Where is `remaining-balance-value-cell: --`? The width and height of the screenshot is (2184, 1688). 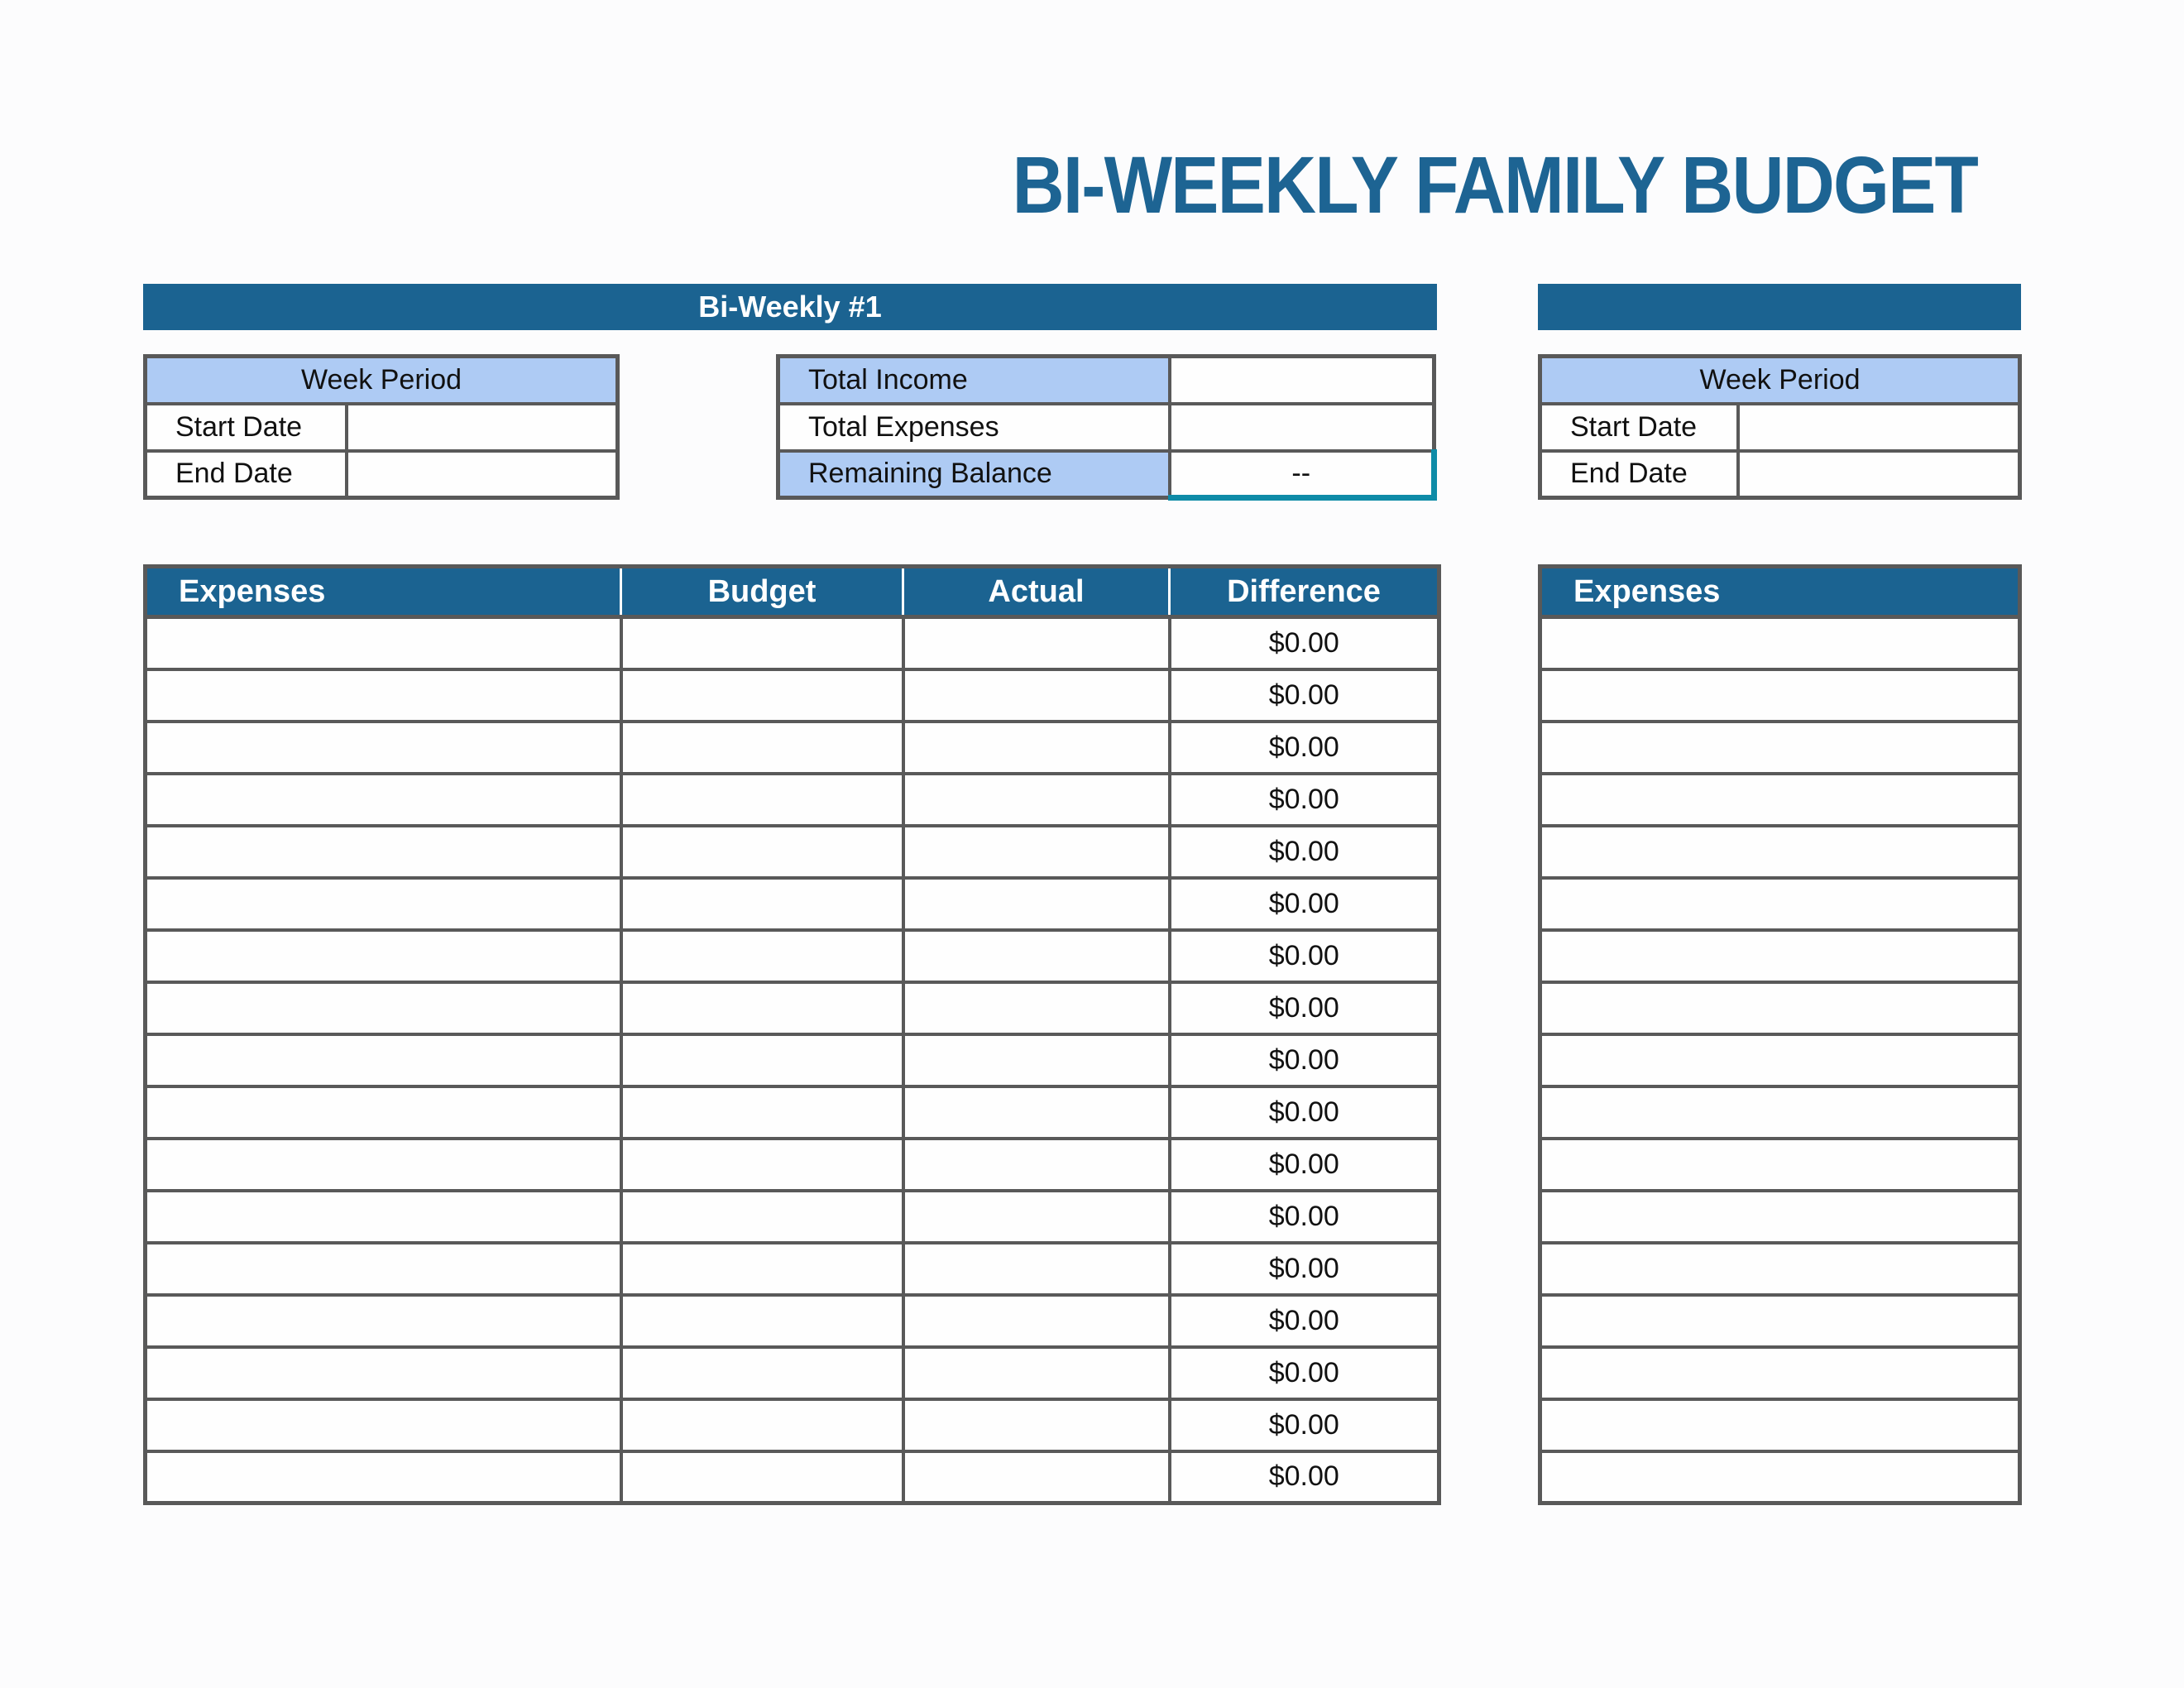 remaining-balance-value-cell: -- is located at coordinates (1302, 474).